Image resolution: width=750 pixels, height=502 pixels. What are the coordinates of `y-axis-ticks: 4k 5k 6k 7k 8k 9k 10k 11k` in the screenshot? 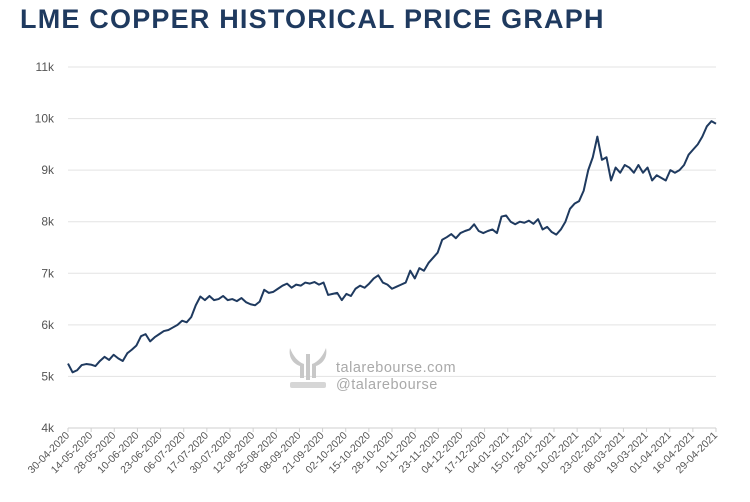 It's located at (45, 247).